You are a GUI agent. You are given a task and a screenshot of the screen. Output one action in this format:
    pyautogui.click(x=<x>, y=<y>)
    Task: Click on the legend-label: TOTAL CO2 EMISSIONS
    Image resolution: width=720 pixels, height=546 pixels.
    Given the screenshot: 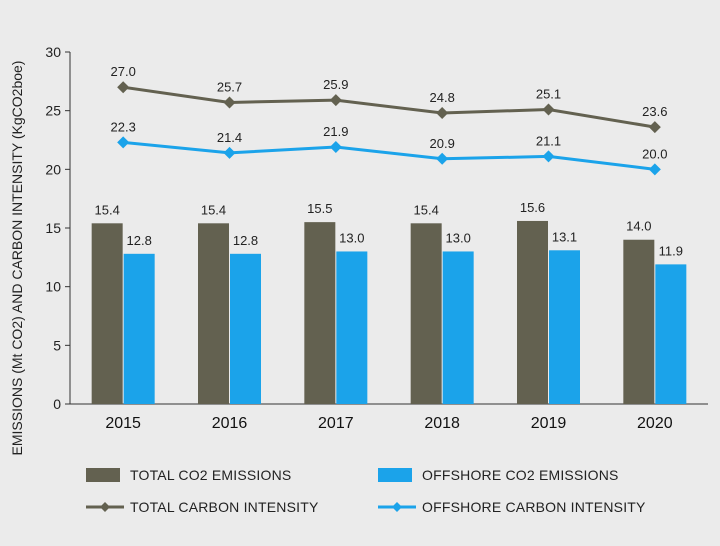 What is the action you would take?
    pyautogui.click(x=210, y=475)
    